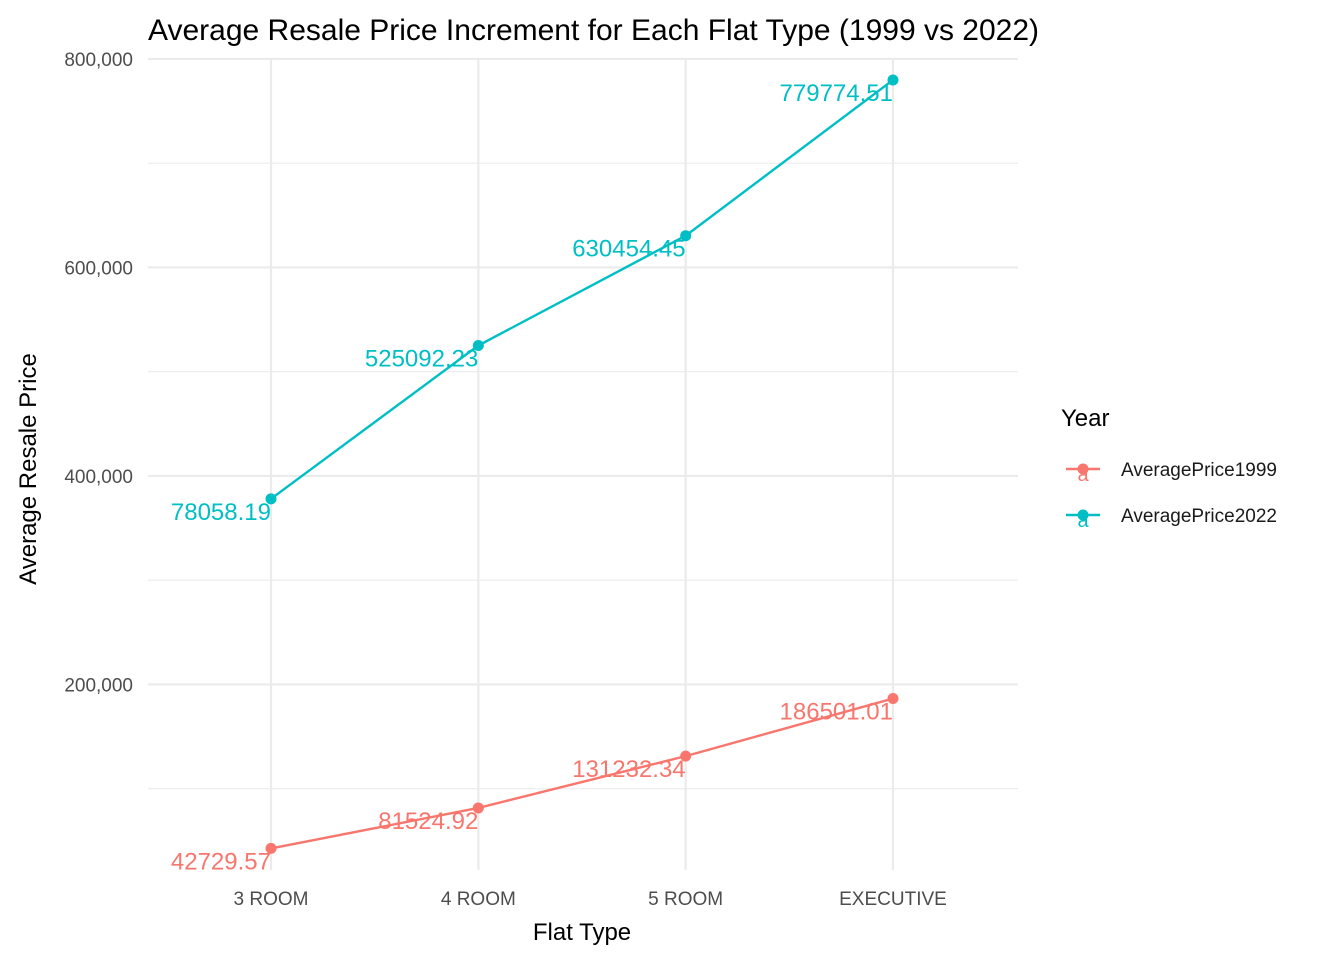 Image resolution: width=1344 pixels, height=960 pixels. Describe the element at coordinates (98, 477) in the screenshot. I see `y-tick-label: 400,000` at that location.